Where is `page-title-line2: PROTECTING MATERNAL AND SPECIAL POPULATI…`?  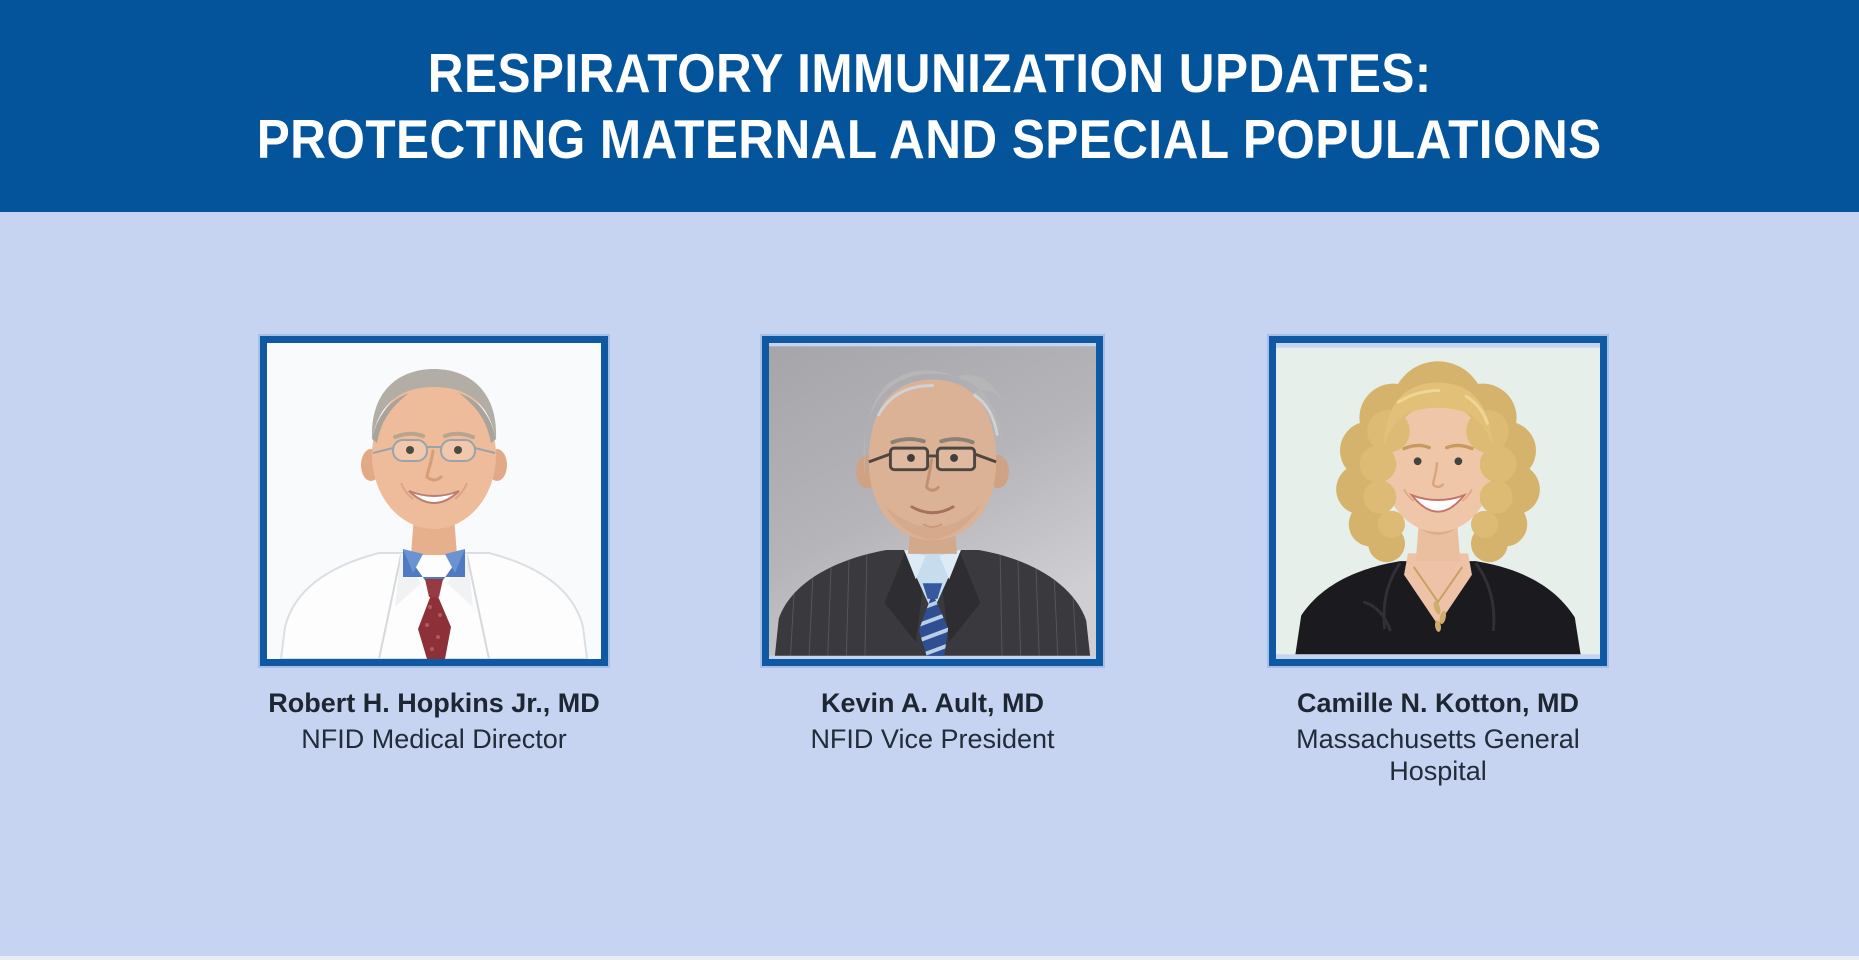
page-title-line2: PROTECTING MATERNAL AND SPECIAL POPULATI… is located at coordinates (929, 139).